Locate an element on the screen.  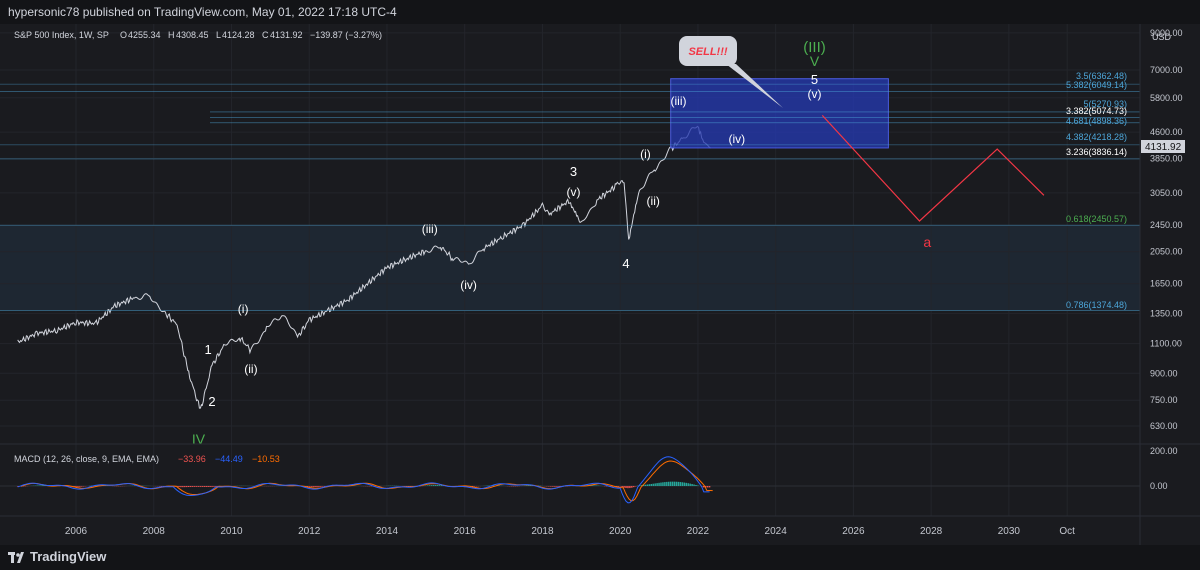
ohlc-open-label: O is located at coordinates (123, 35).